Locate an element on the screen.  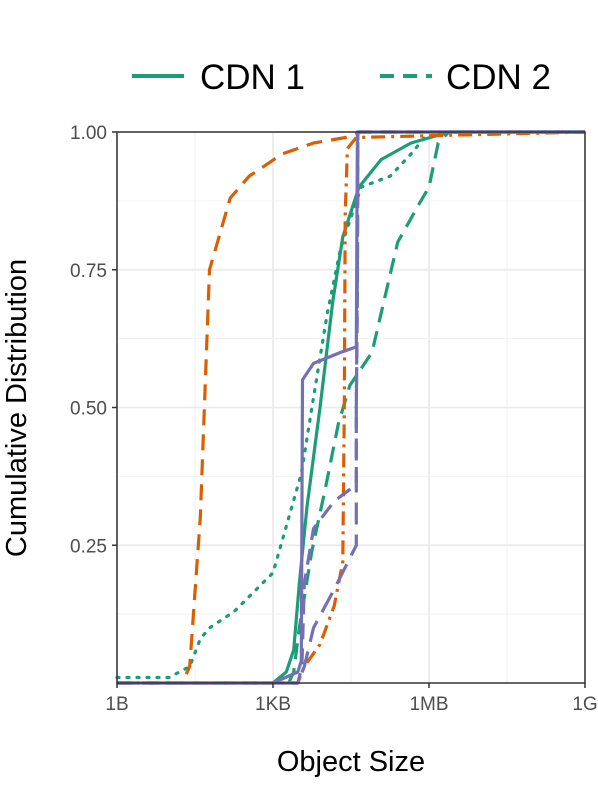
x-tick-label: 1G is located at coordinates (584, 704).